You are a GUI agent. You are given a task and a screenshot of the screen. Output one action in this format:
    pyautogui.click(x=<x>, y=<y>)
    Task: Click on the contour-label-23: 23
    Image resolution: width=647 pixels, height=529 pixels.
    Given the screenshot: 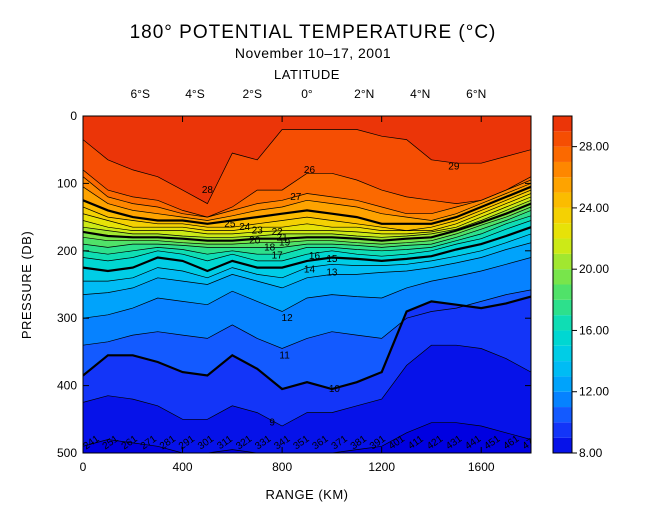 What is the action you would take?
    pyautogui.click(x=258, y=231)
    